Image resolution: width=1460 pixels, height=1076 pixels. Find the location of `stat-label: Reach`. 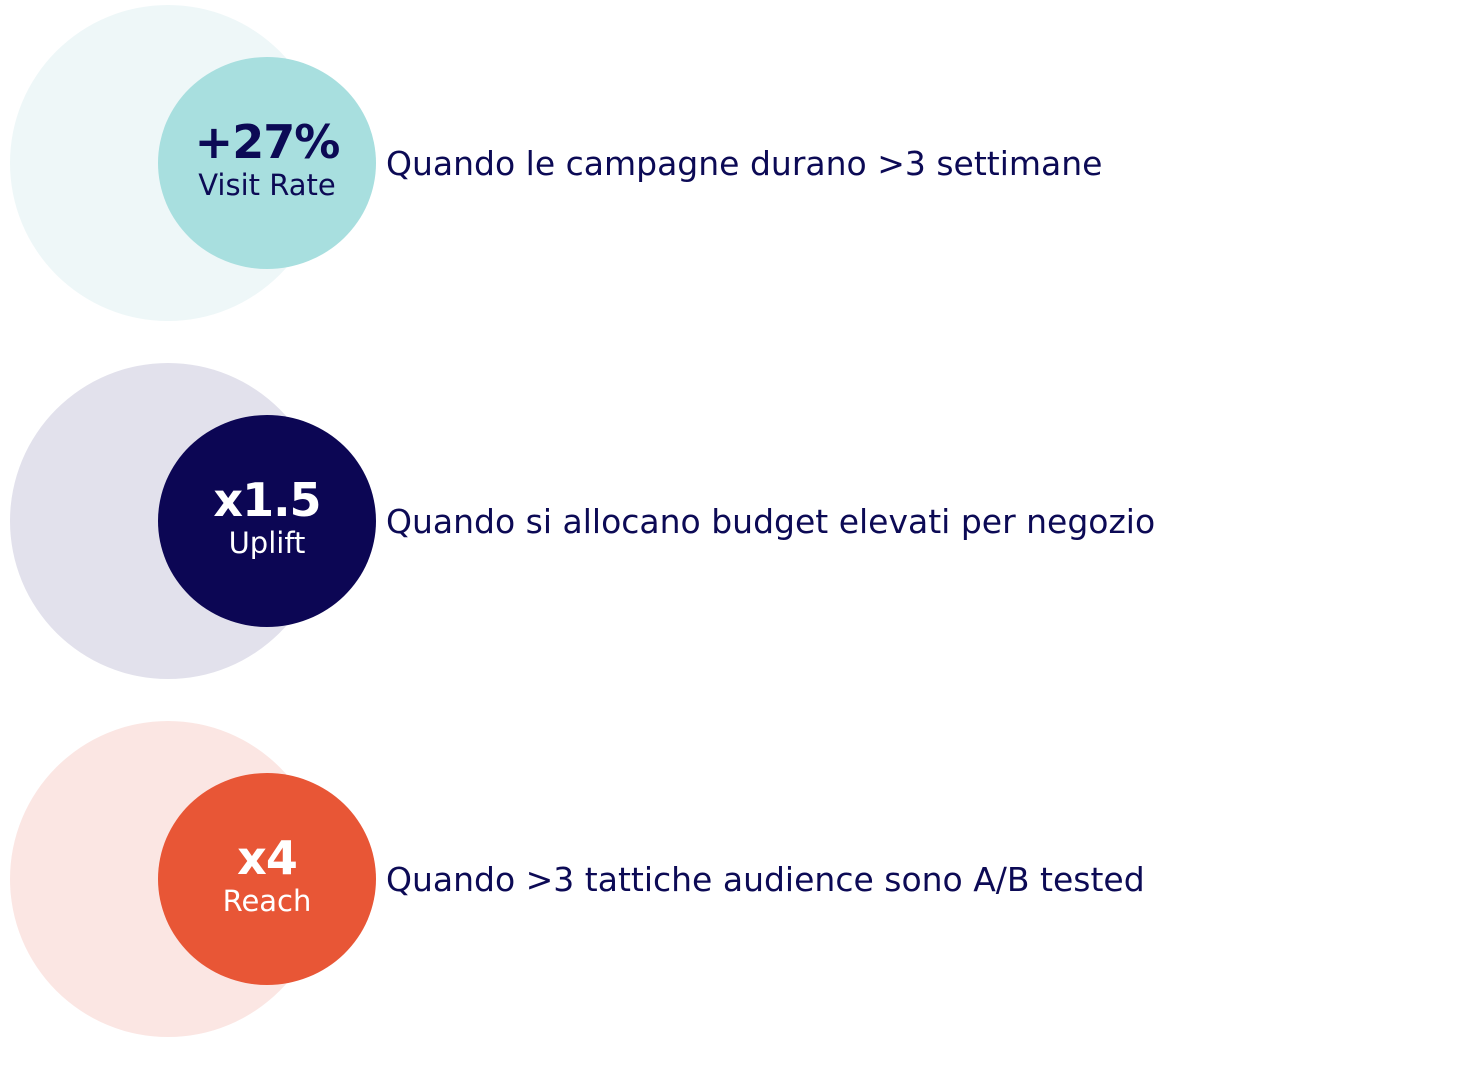

stat-label: Reach is located at coordinates (267, 901).